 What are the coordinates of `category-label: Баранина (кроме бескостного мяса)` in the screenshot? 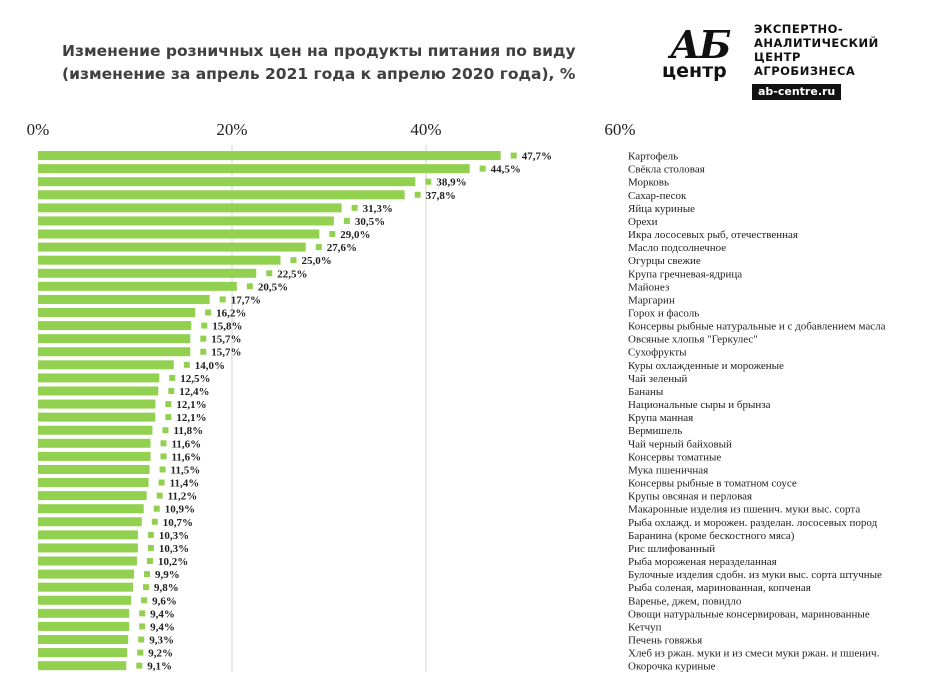 It's located at (711, 536).